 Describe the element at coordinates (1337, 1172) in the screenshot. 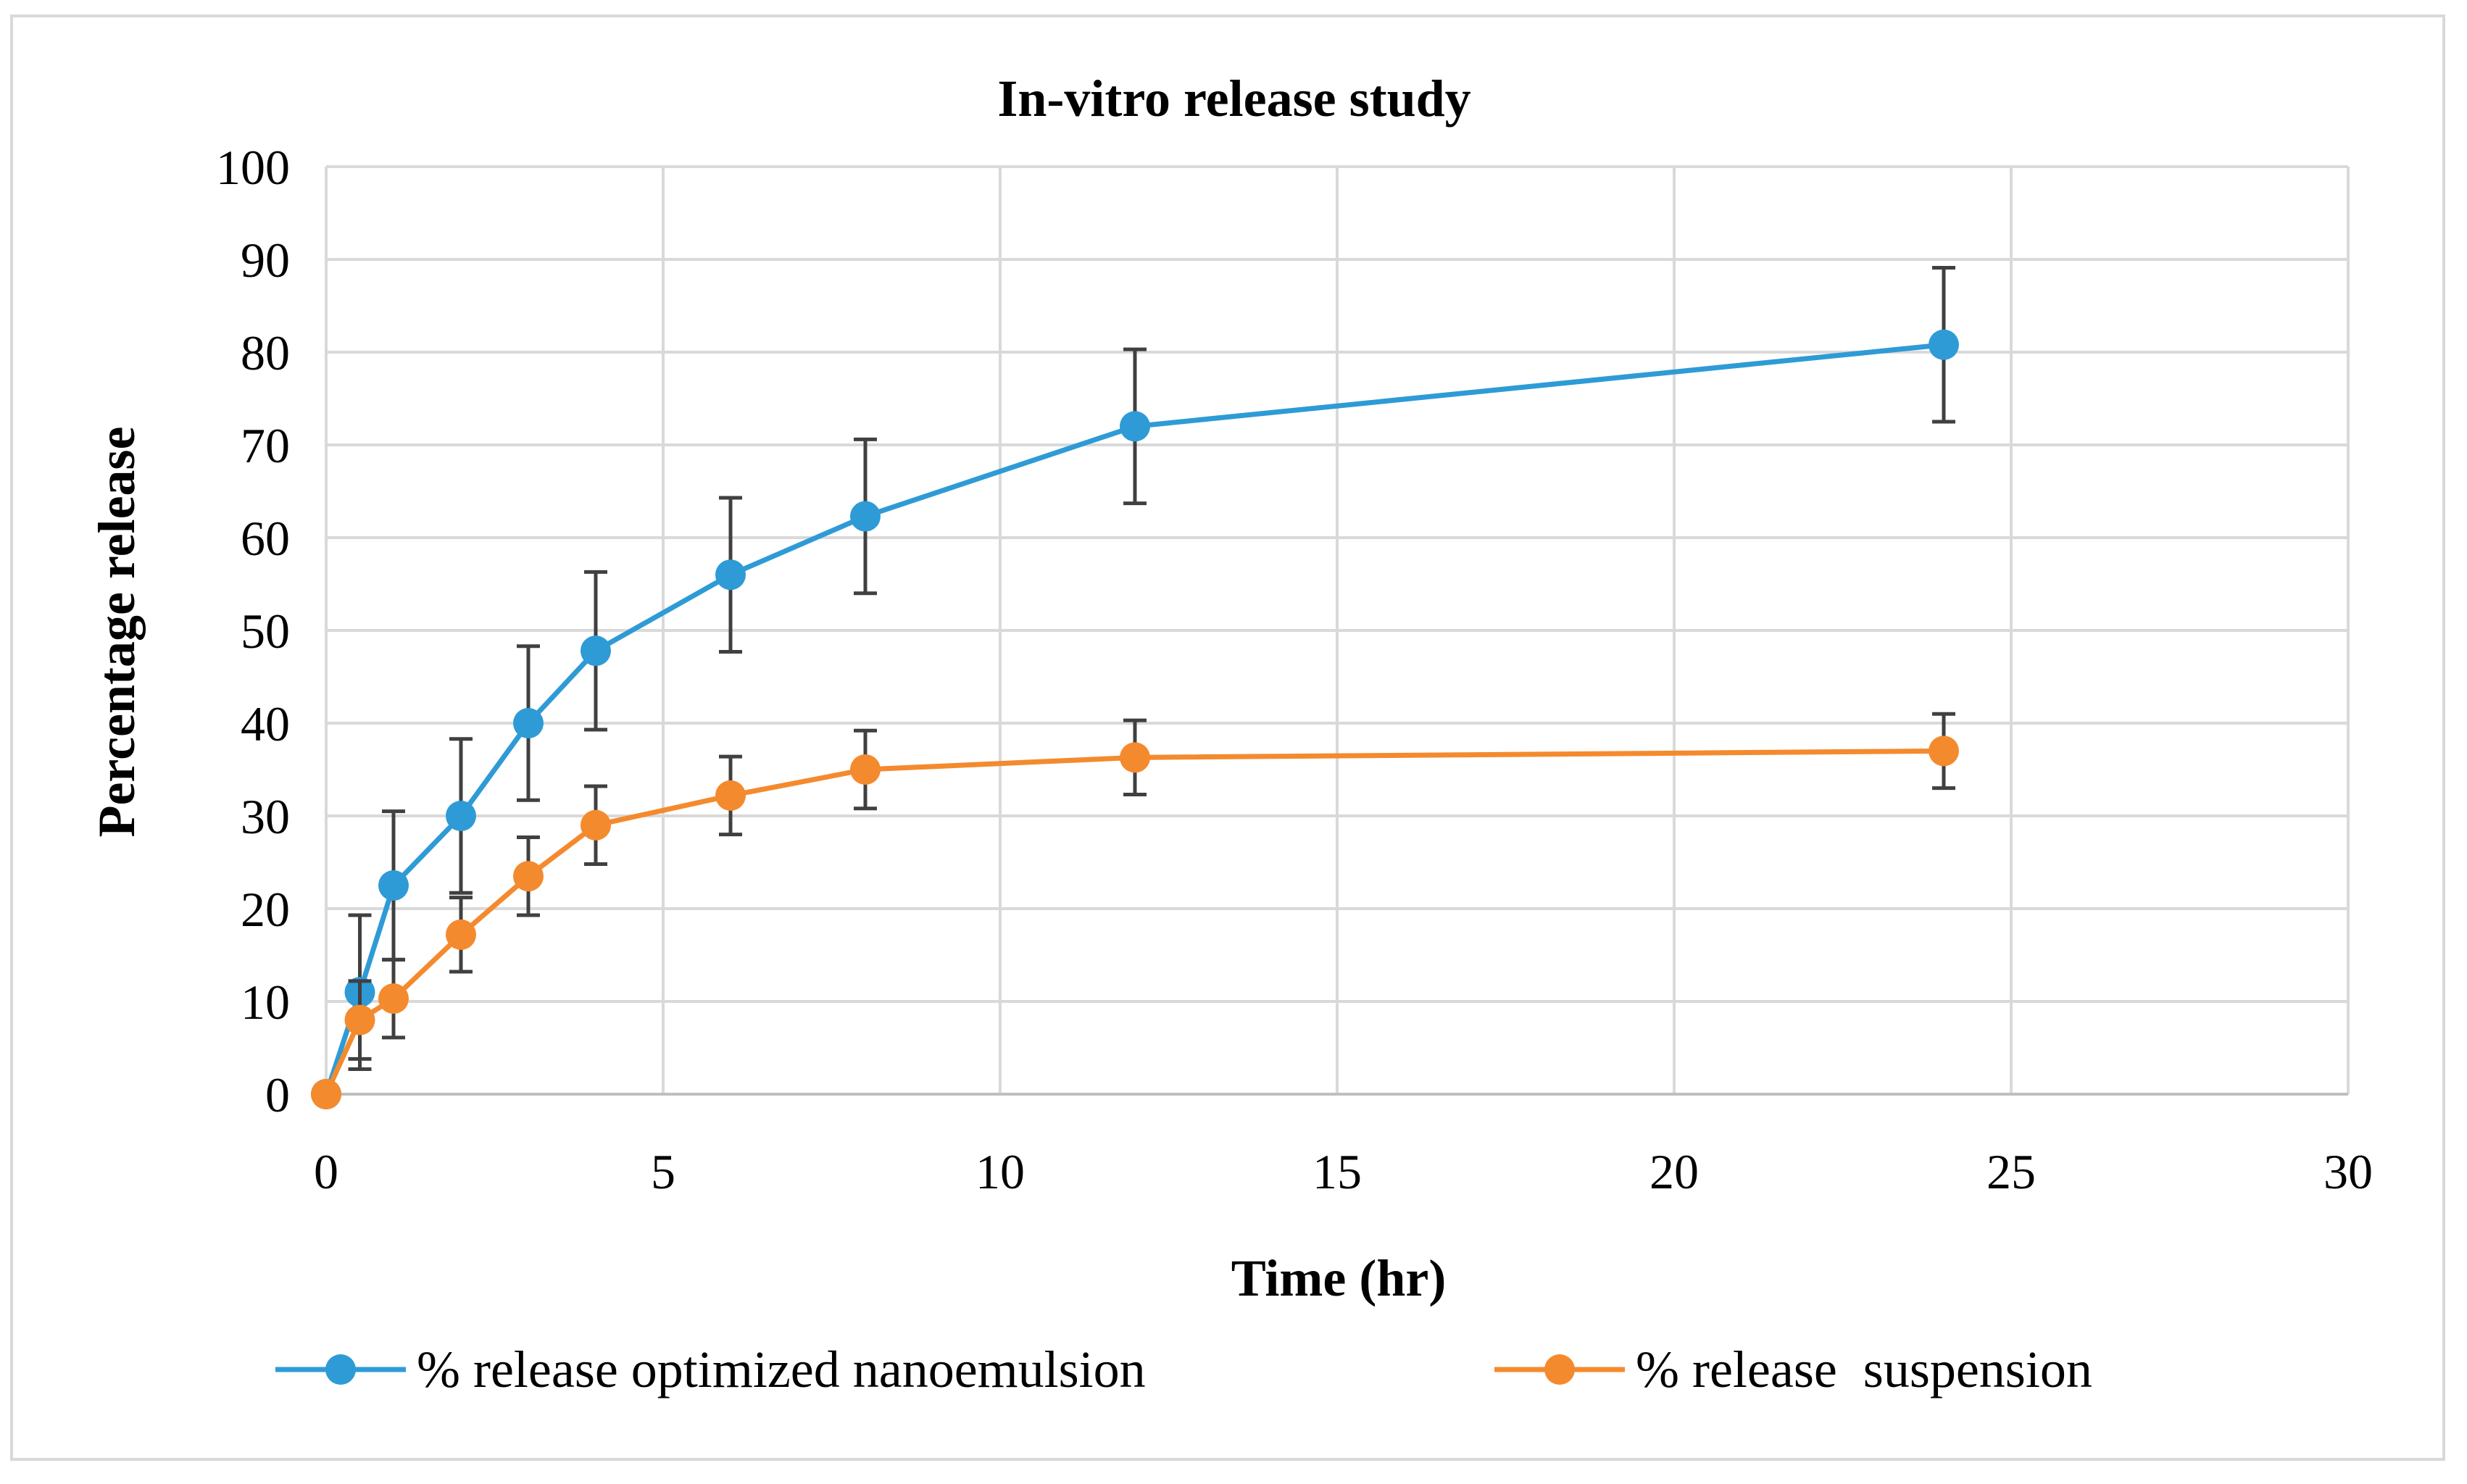

I see `x-tick-label: 15` at that location.